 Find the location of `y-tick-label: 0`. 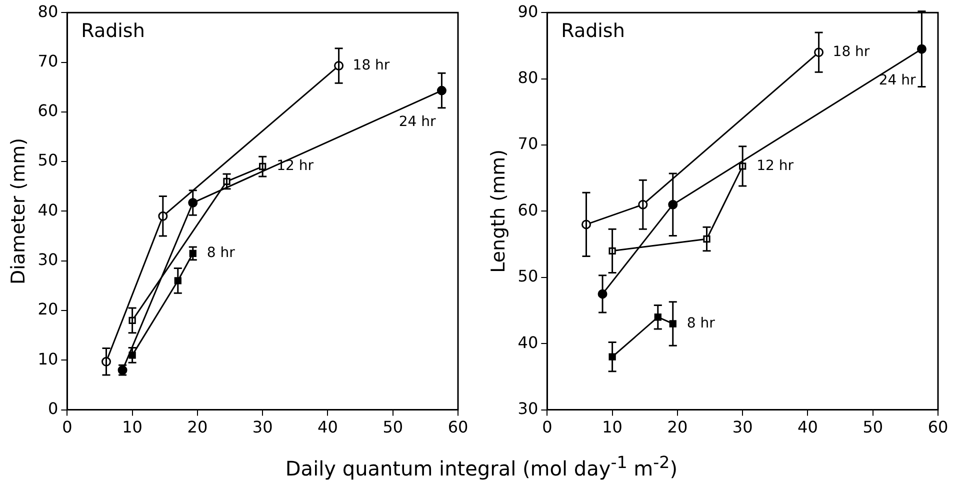

y-tick-label: 0 is located at coordinates (53, 408).